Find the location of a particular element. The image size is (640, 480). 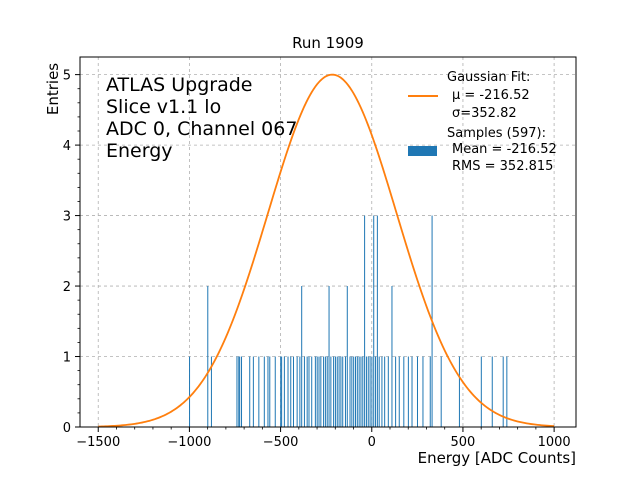

legend-fit-mu: μ = -216.52 is located at coordinates (491, 95).